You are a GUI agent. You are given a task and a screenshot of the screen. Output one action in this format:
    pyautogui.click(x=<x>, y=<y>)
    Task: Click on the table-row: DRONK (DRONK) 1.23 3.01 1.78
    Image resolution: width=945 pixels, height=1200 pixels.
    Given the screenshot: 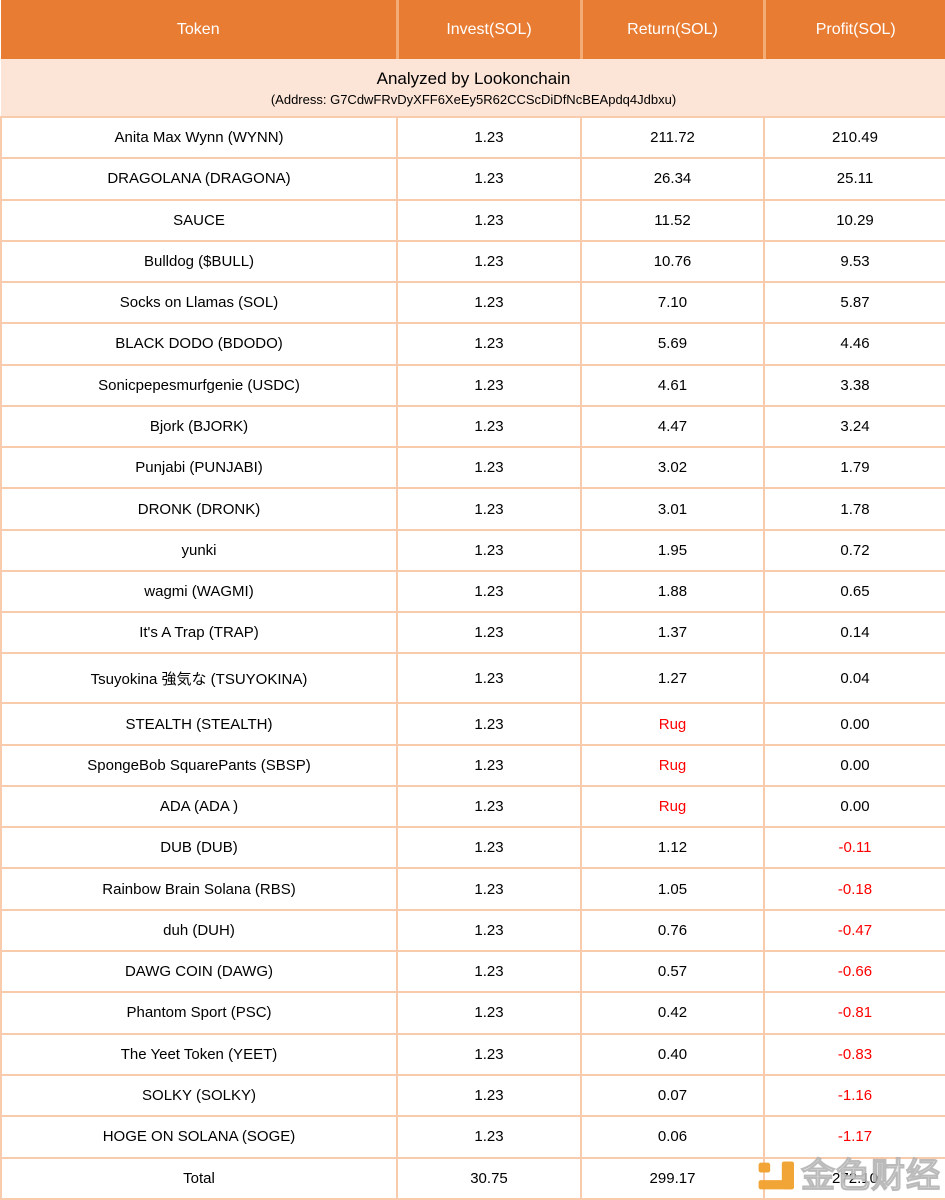 What is the action you would take?
    pyautogui.click(x=472, y=509)
    